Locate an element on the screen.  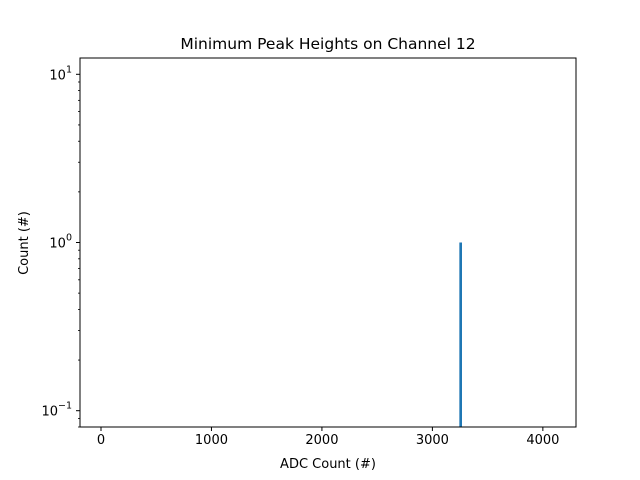
x-tick-label: 1000 is located at coordinates (211, 440).